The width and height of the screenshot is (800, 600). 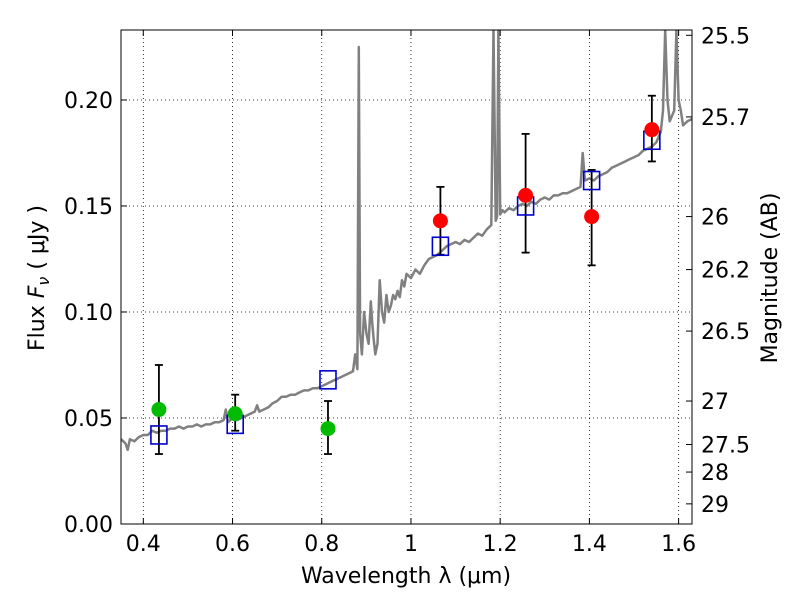 I want to click on y-tick-label: 0.15, so click(x=88, y=207).